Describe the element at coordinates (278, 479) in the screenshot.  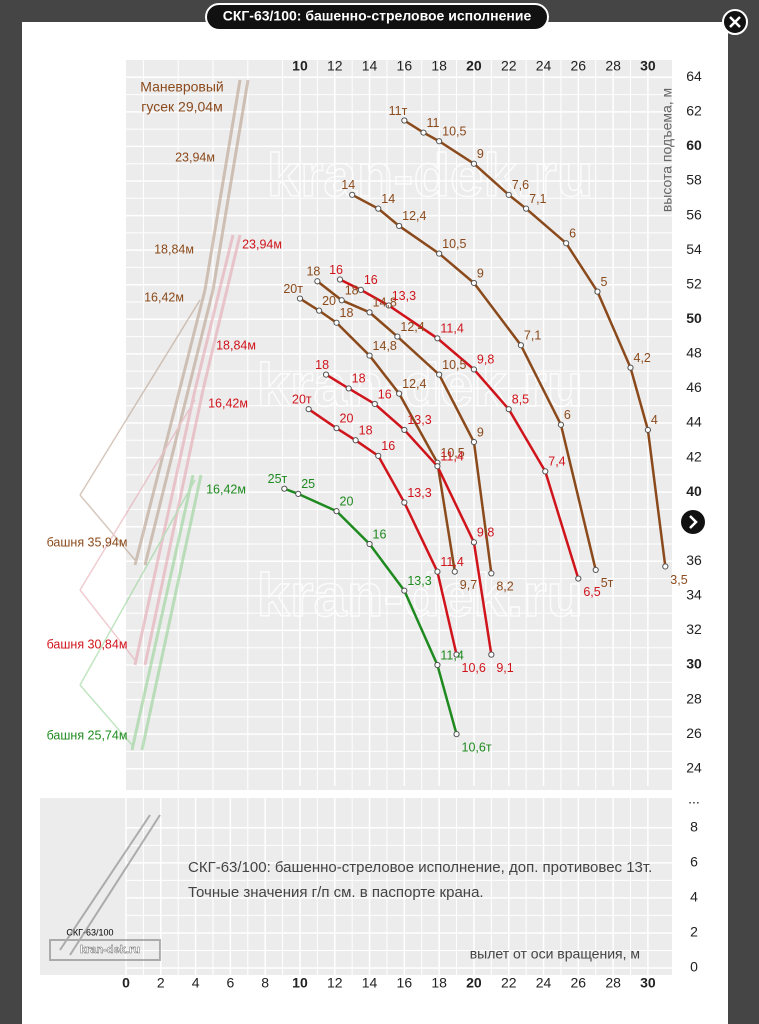
I see `point-label: 25т` at that location.